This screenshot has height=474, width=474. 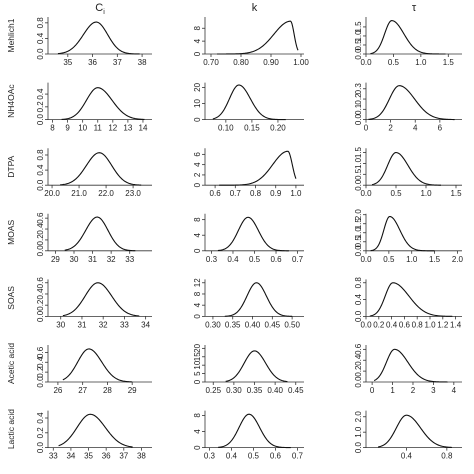 What do you see at coordinates (211, 62) in the screenshot?
I see `x-tick-label: 0.70` at bounding box center [211, 62].